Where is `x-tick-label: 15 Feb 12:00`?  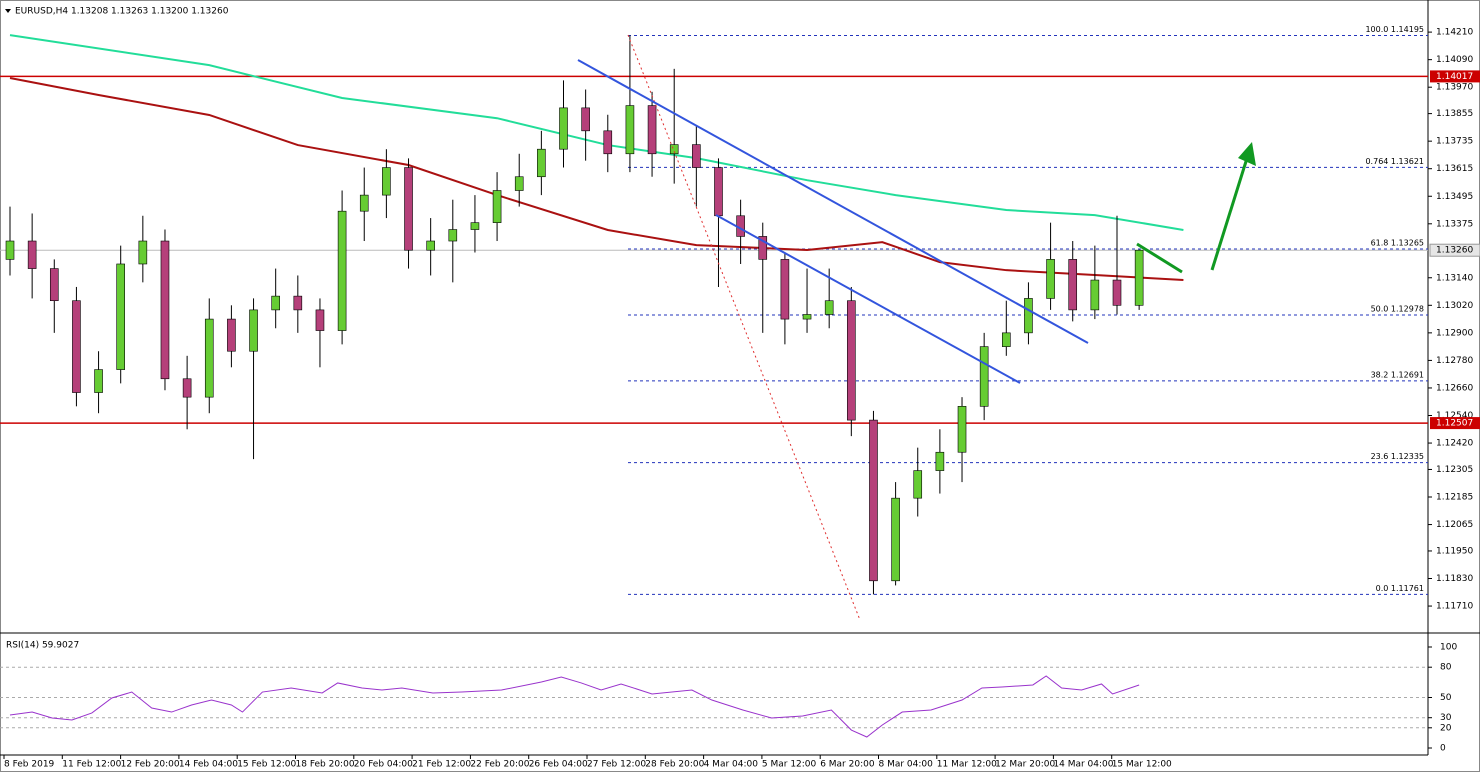
x-tick-label: 15 Feb 12:00 is located at coordinates (266, 765).